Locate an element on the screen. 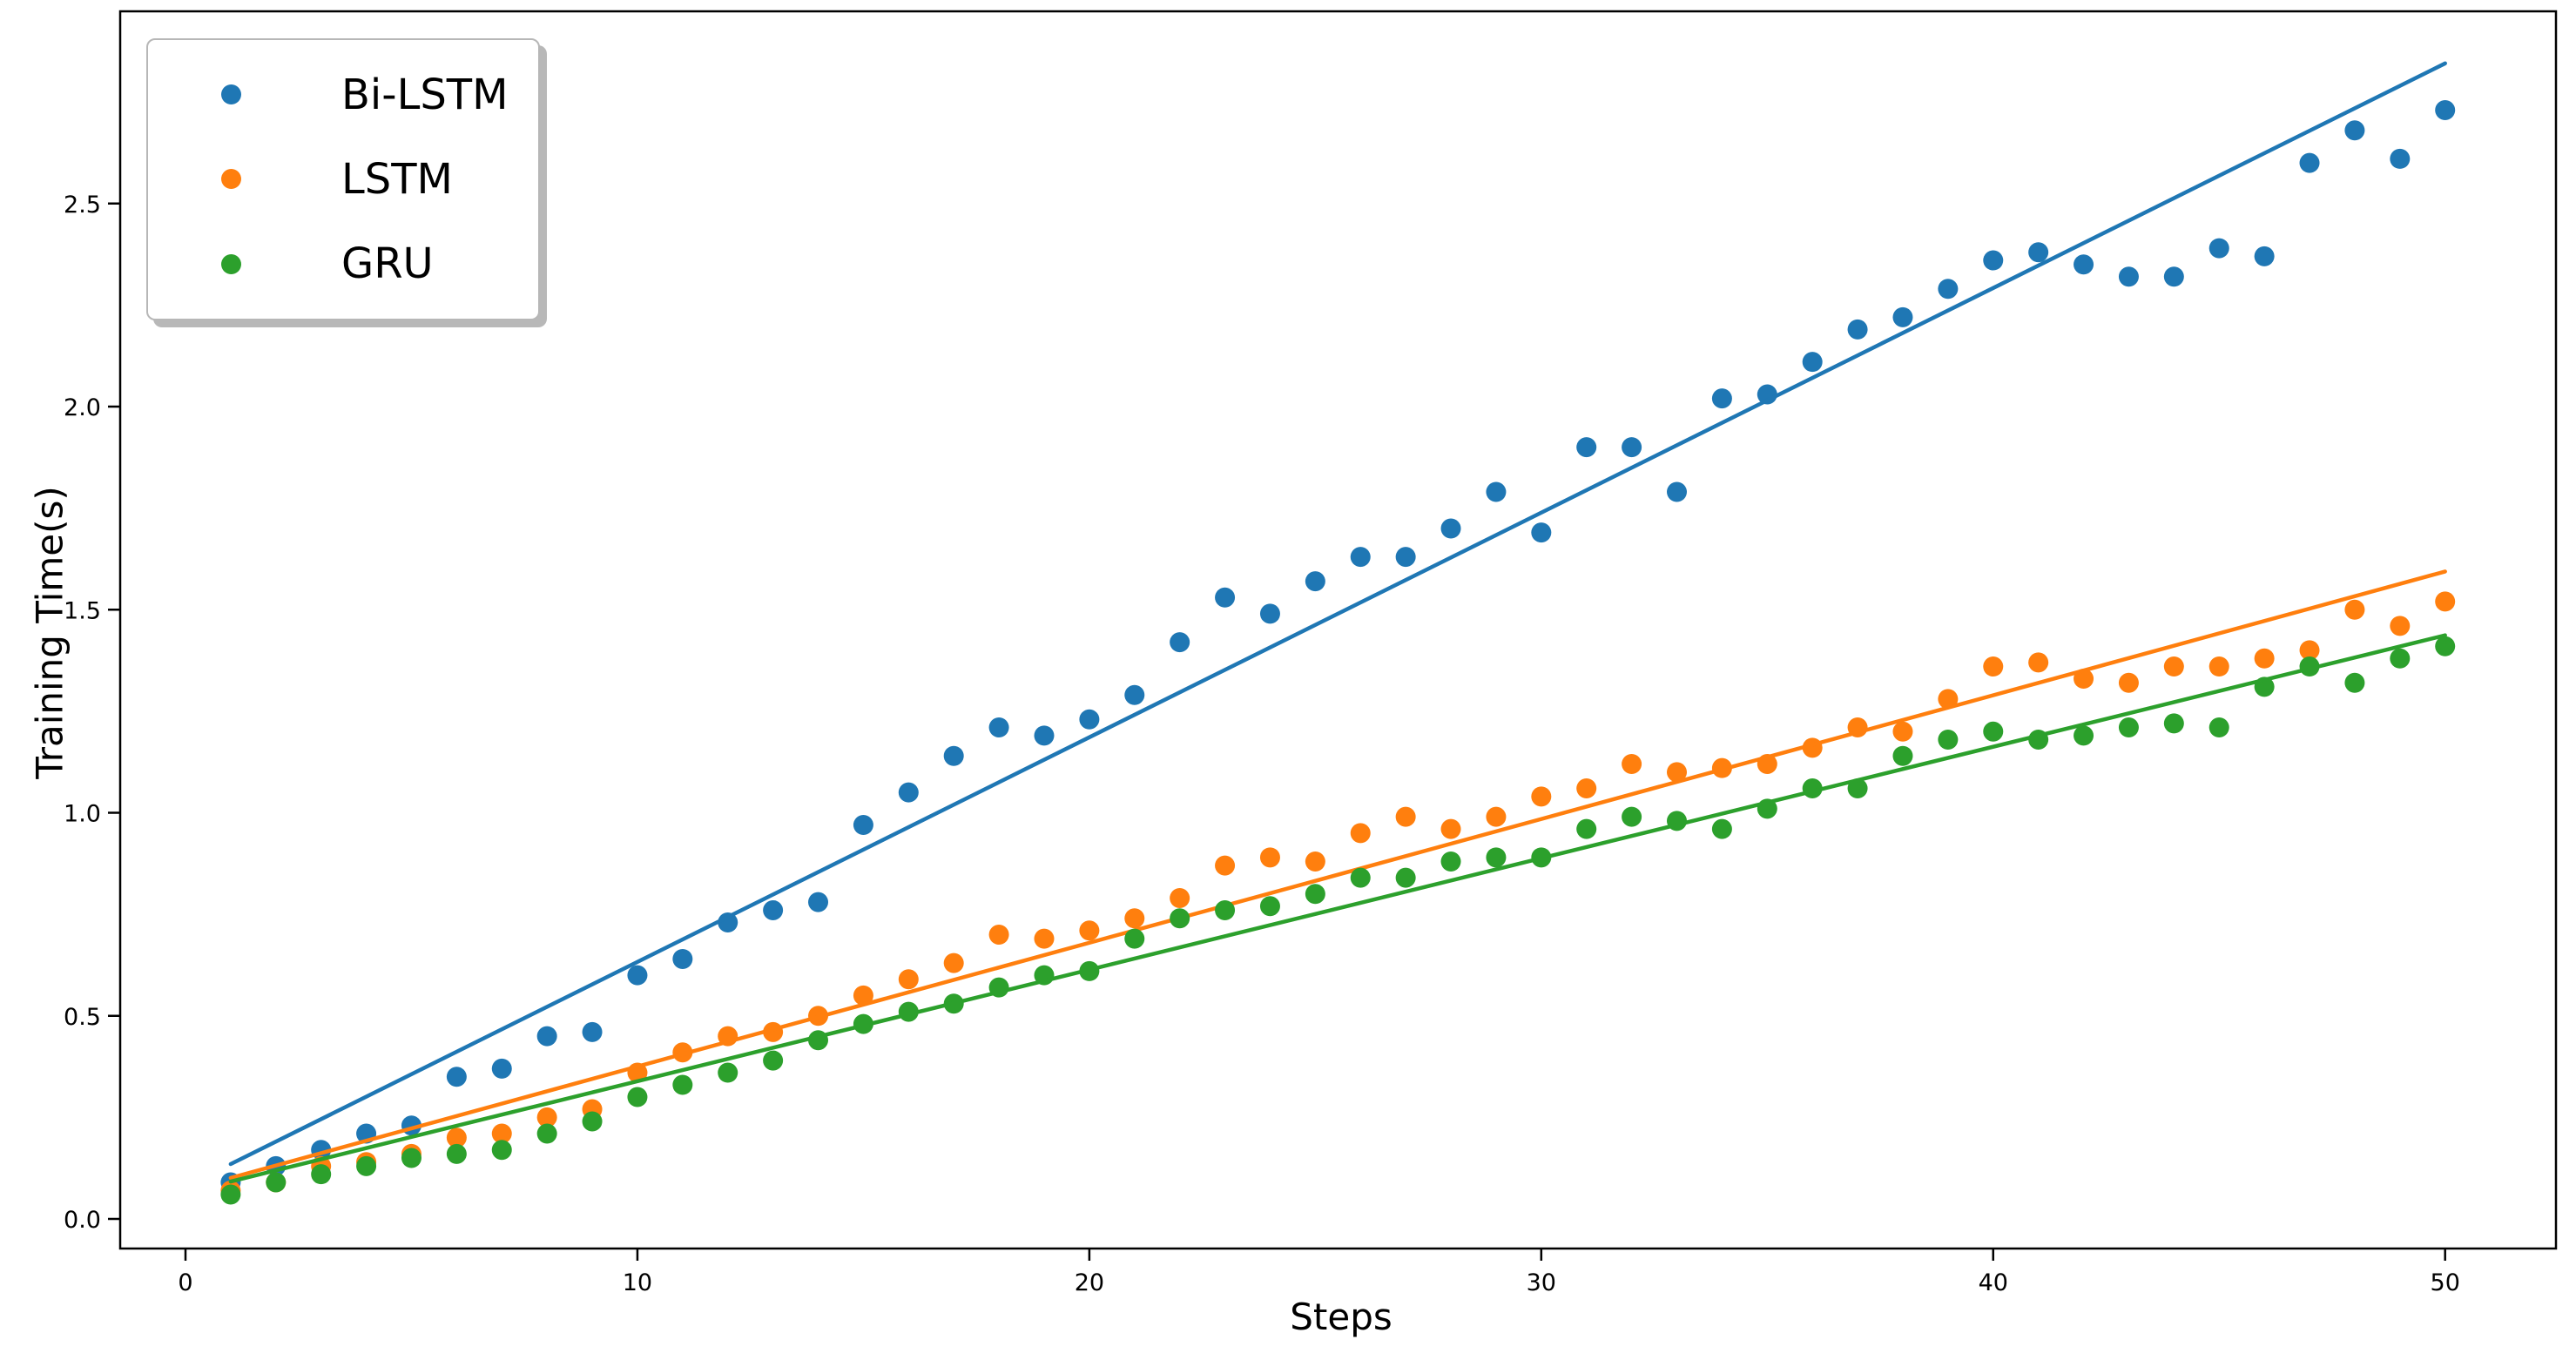  y-tick-label: 2.5 is located at coordinates (82, 205).